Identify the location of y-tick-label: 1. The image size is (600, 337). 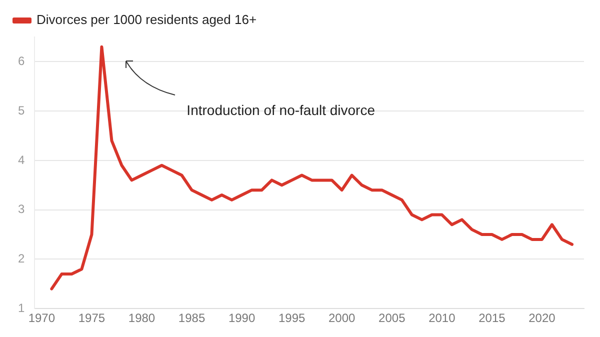
(21, 307).